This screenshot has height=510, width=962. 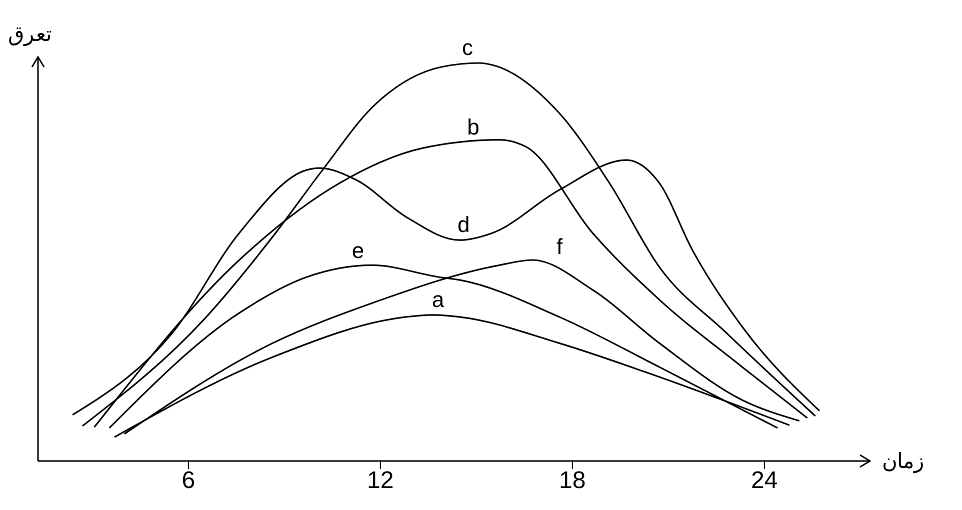 What do you see at coordinates (358, 250) in the screenshot?
I see `annotation: e` at bounding box center [358, 250].